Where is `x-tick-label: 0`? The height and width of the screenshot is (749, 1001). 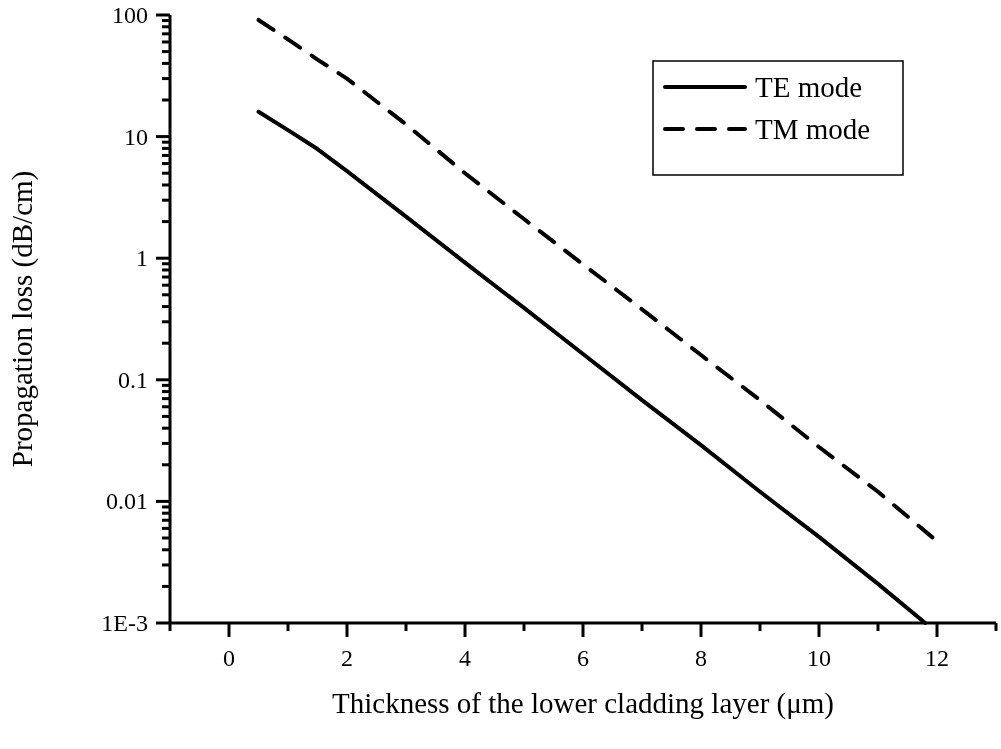
x-tick-label: 0 is located at coordinates (229, 658).